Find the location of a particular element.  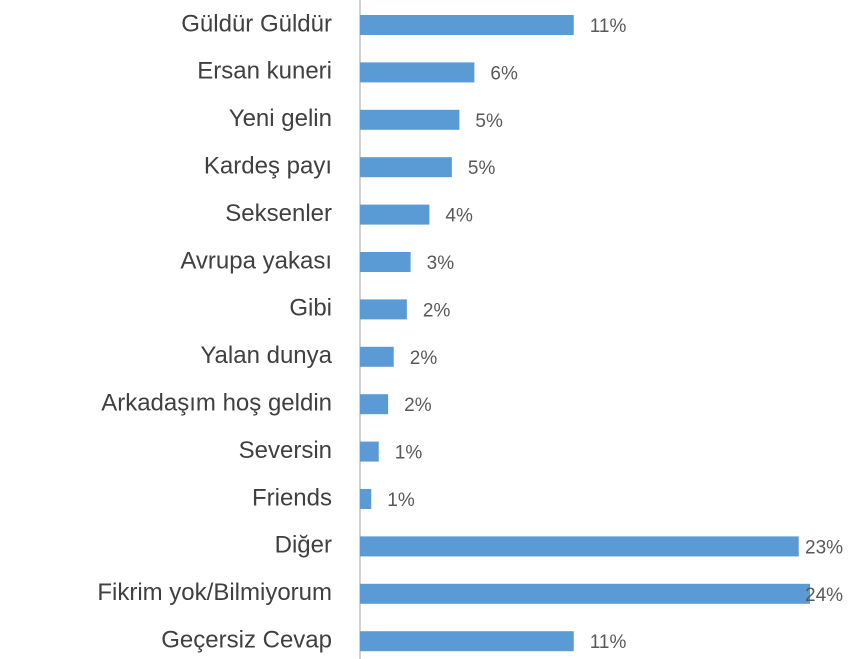

category-label: Friends is located at coordinates (292, 497).